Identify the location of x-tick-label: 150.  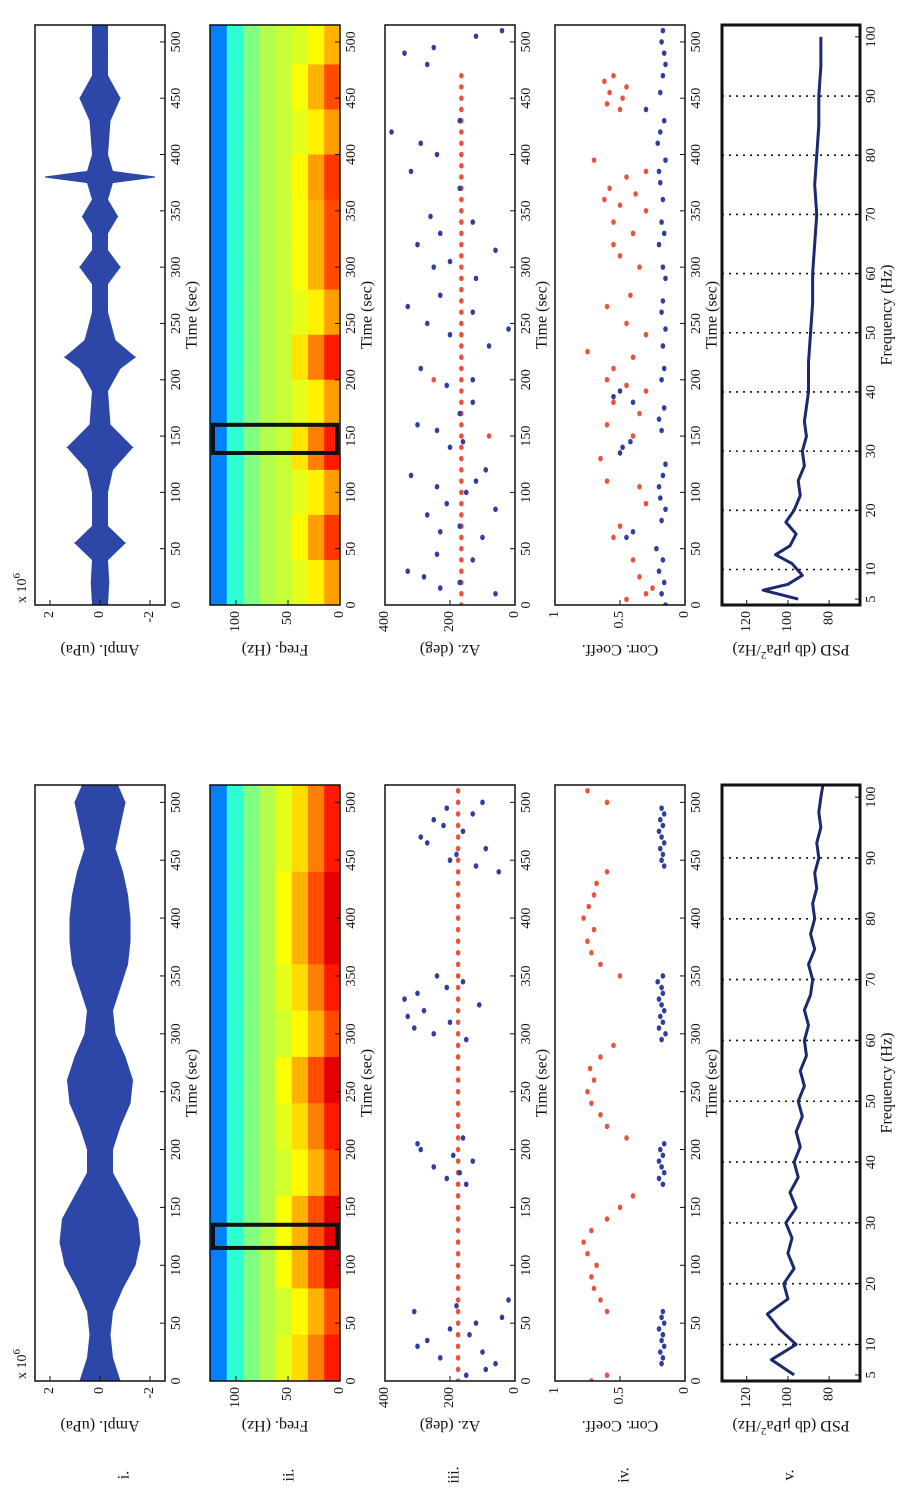
(526, 1207).